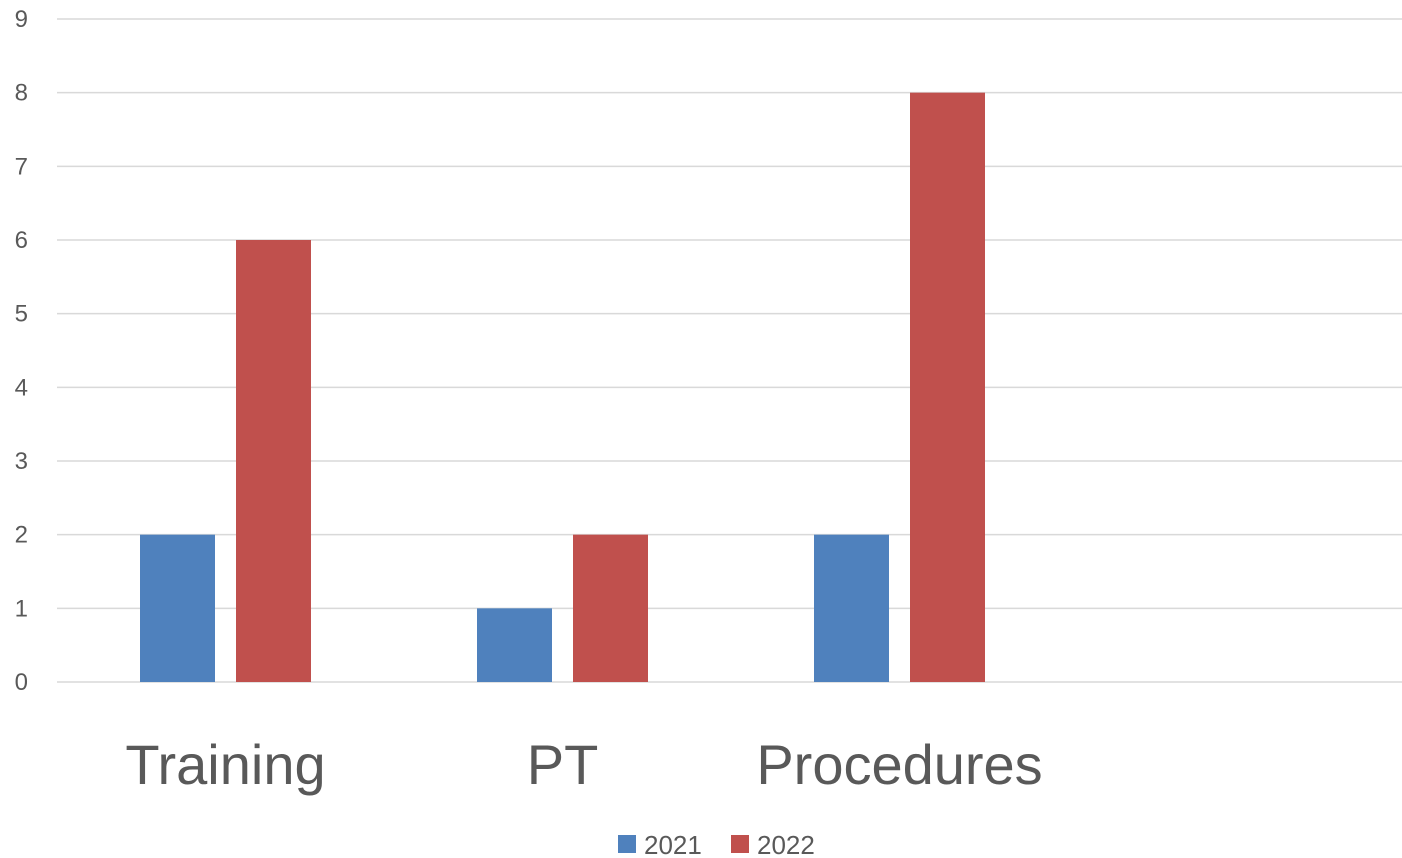 The height and width of the screenshot is (858, 1402). What do you see at coordinates (21, 166) in the screenshot?
I see `y-tick-label: 7` at bounding box center [21, 166].